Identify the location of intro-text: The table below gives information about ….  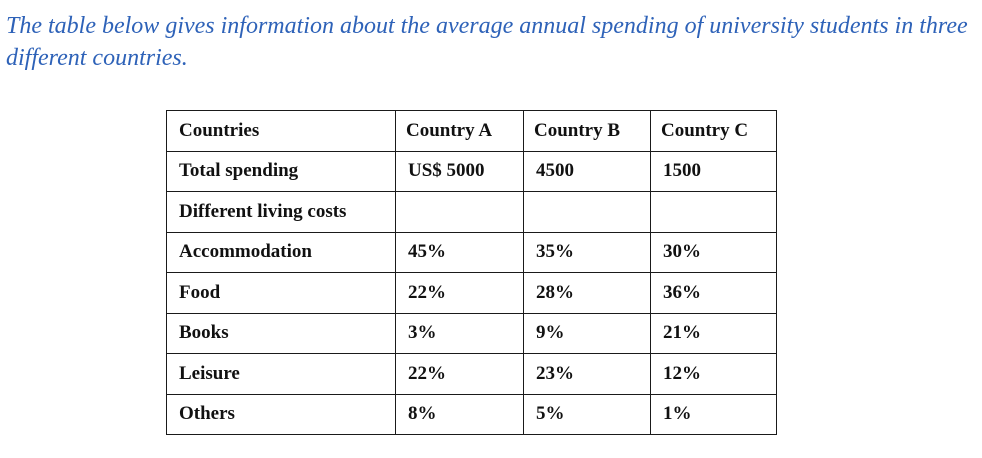
(487, 42).